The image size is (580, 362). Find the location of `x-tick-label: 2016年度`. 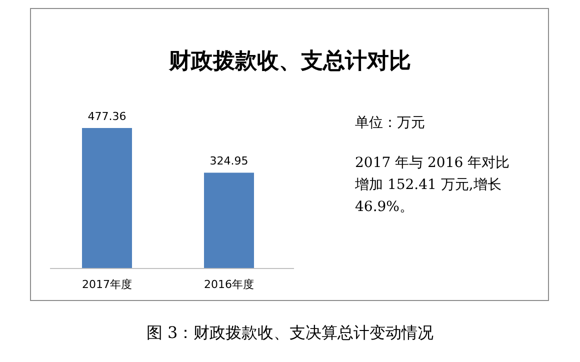

x-tick-label: 2016年度 is located at coordinates (229, 284).